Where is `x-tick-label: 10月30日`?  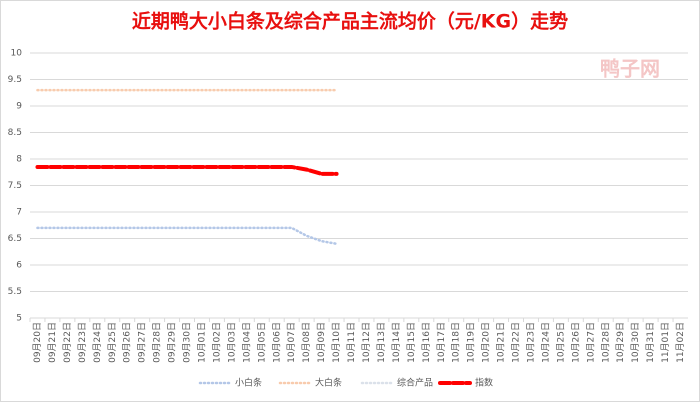 x-tick-label: 10月30日 is located at coordinates (635, 342).